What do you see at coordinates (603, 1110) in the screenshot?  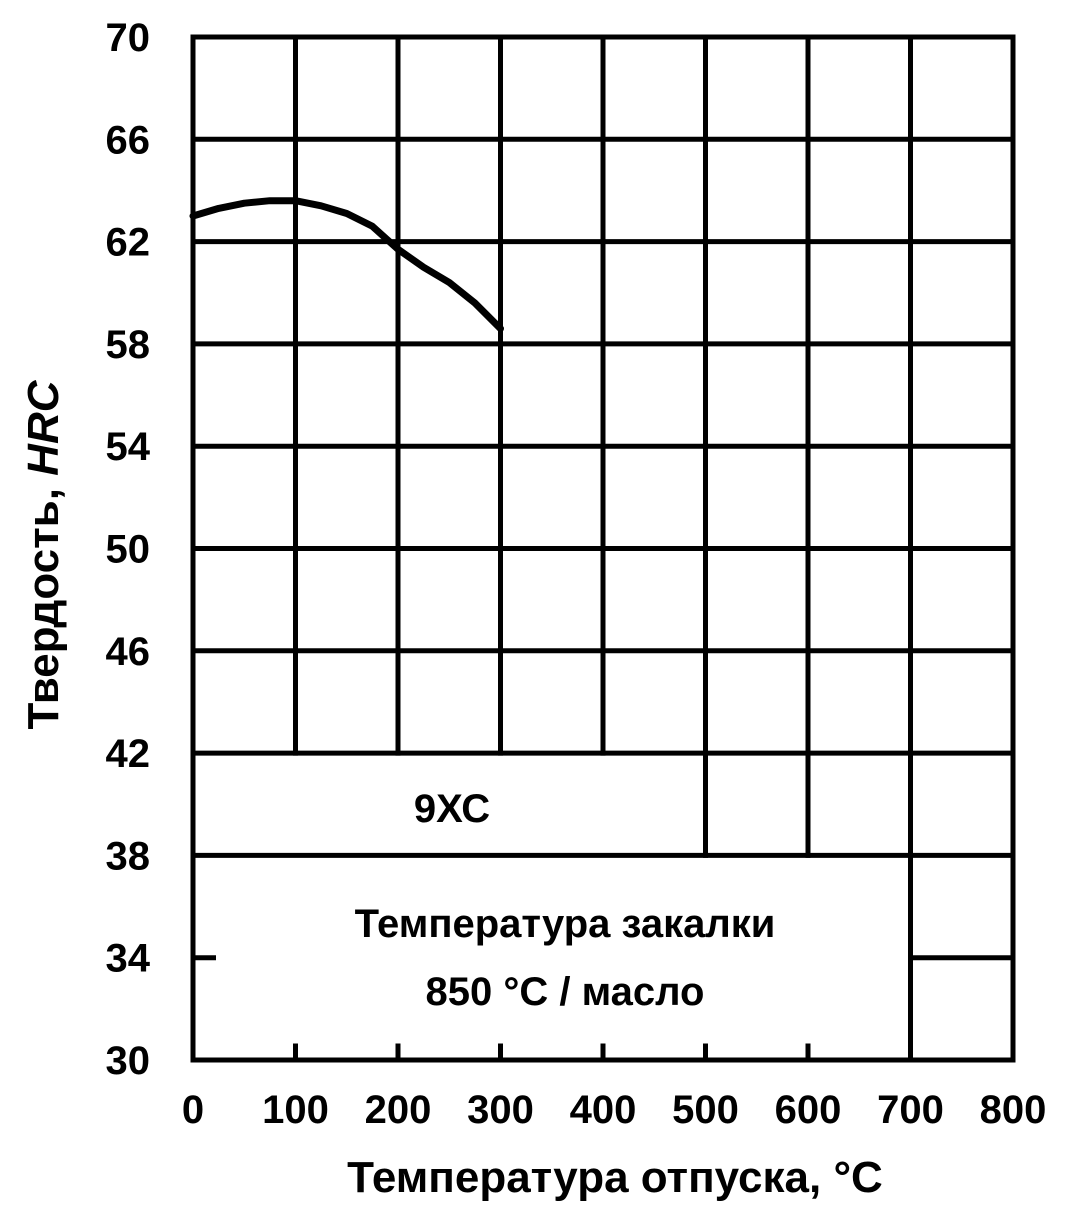 I see `x-tick-label: 400` at bounding box center [603, 1110].